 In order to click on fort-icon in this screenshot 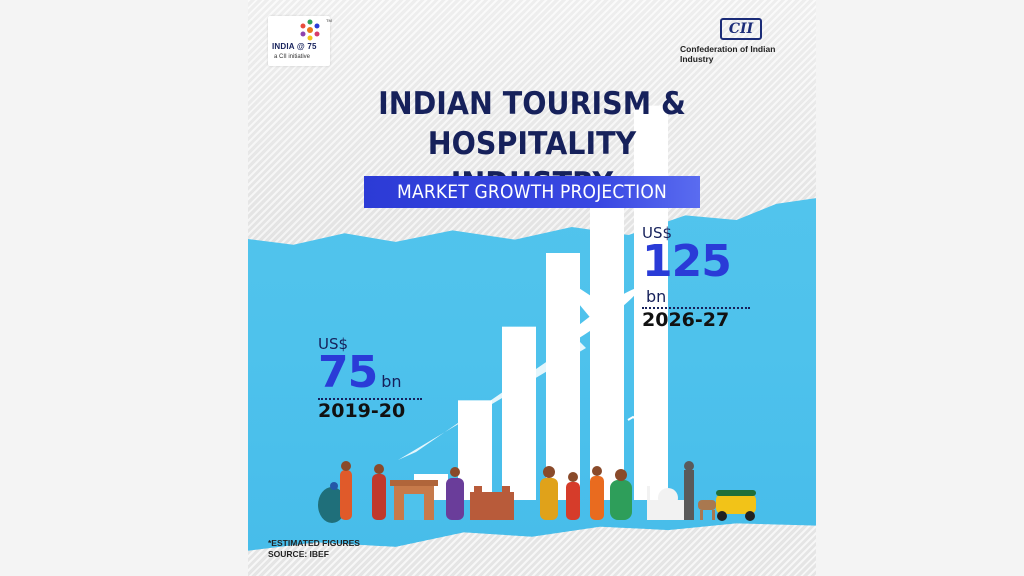, I will do `click(492, 503)`.